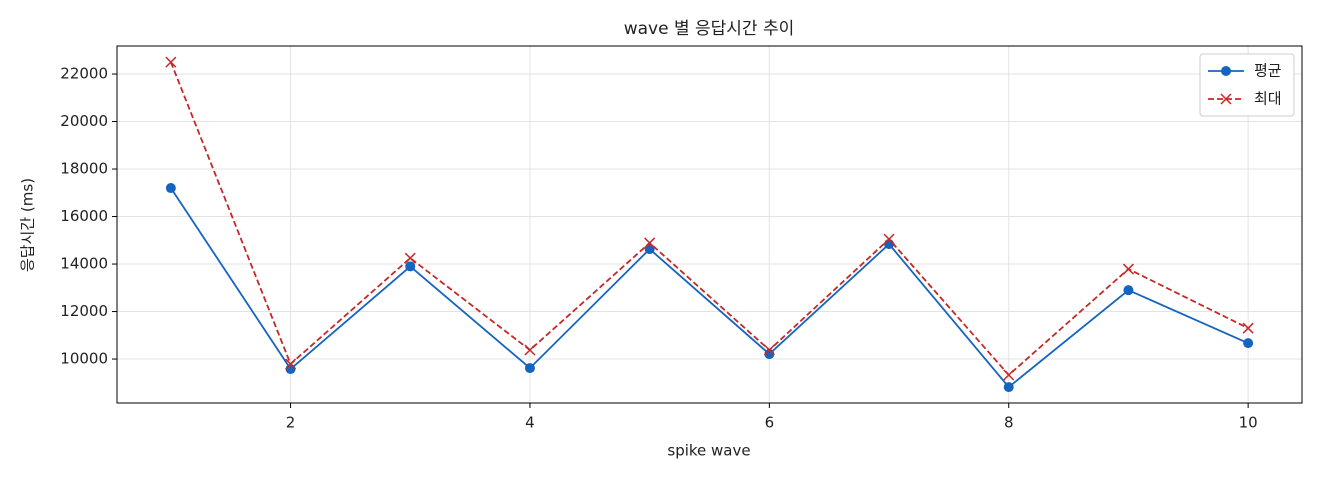 Image resolution: width=1320 pixels, height=480 pixels. Describe the element at coordinates (84, 216) in the screenshot. I see `y-tick-label: 16000` at that location.